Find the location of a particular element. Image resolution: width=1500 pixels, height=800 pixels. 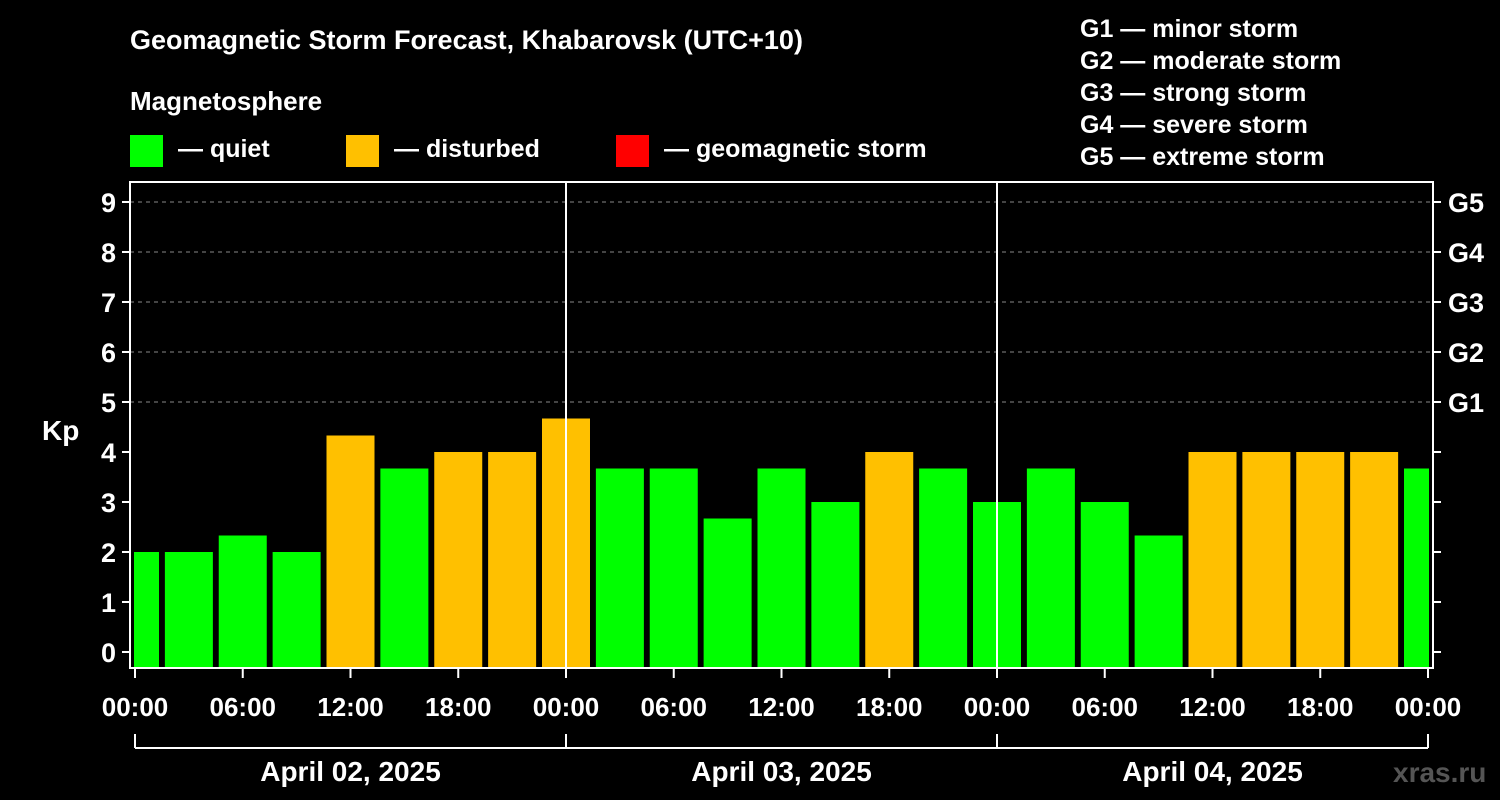

legend-swatch-quiet is located at coordinates (146, 151).